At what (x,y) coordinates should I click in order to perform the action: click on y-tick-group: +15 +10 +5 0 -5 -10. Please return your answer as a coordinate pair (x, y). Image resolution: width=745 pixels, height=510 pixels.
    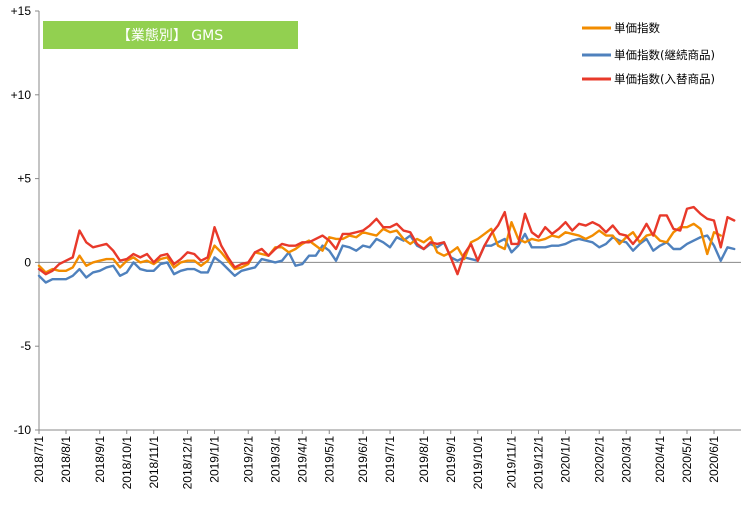
    Looking at the image, I should click on (25, 220).